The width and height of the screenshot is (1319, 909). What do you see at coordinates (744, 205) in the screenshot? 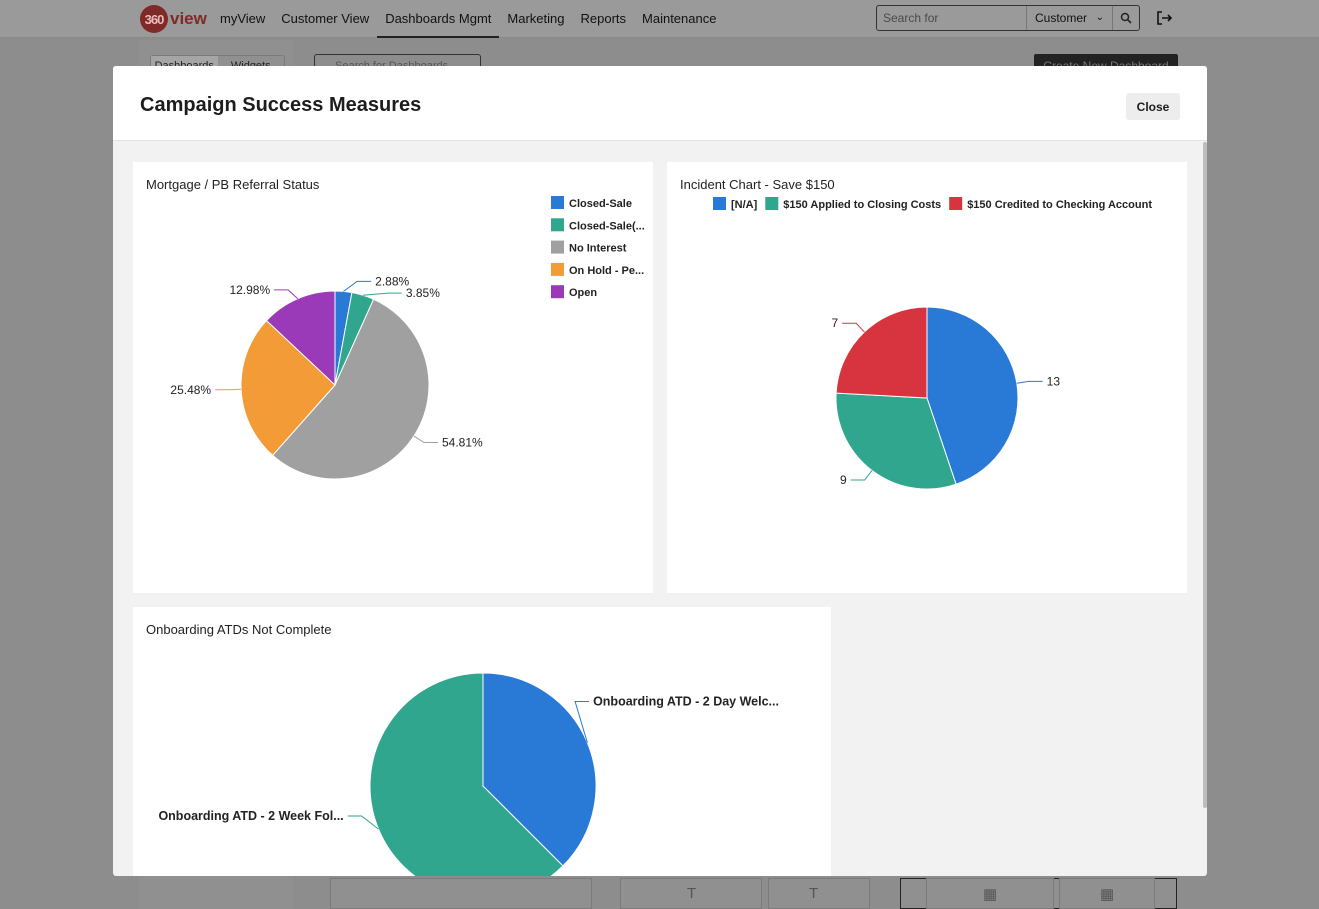
I see `legend-item: [N/A]` at bounding box center [744, 205].